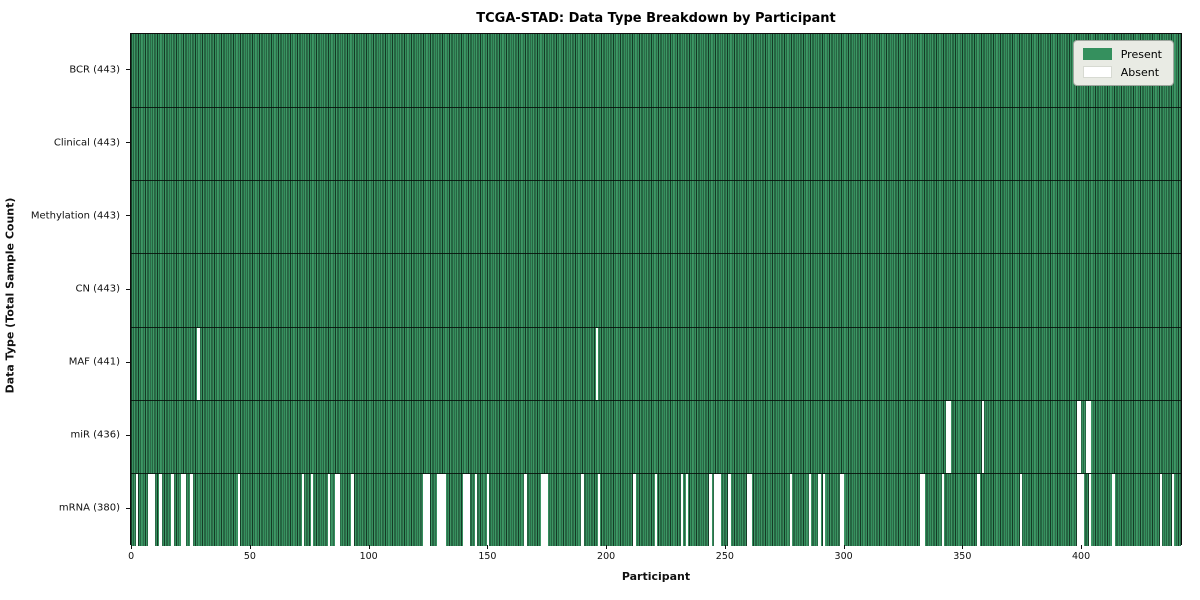 The width and height of the screenshot is (1200, 600). I want to click on legend-absent-label: Absent, so click(1140, 72).